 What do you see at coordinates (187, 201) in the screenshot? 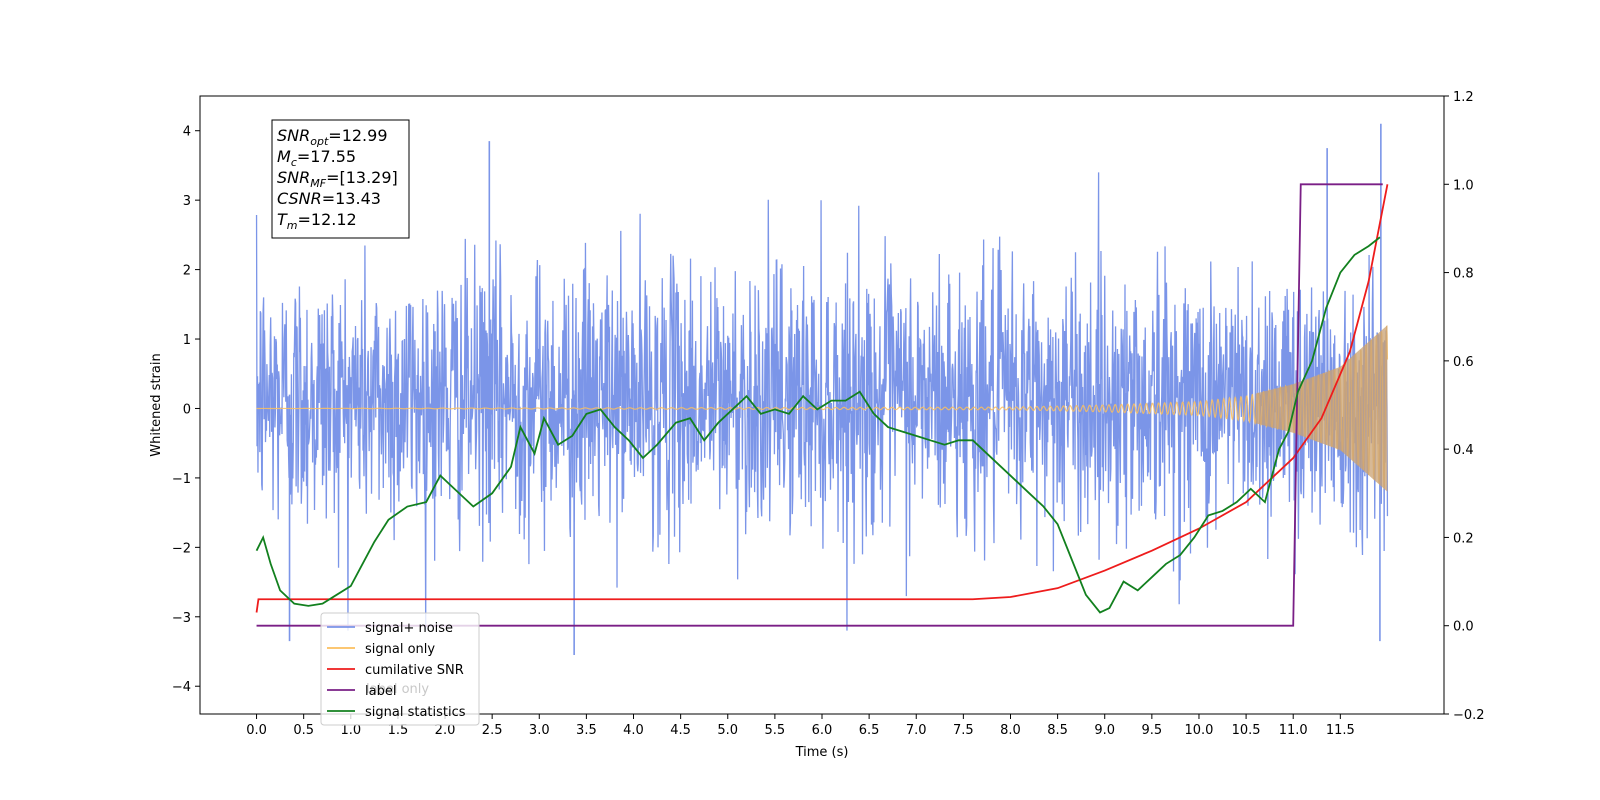
I see `y-left-tick-label: 3` at bounding box center [187, 201].